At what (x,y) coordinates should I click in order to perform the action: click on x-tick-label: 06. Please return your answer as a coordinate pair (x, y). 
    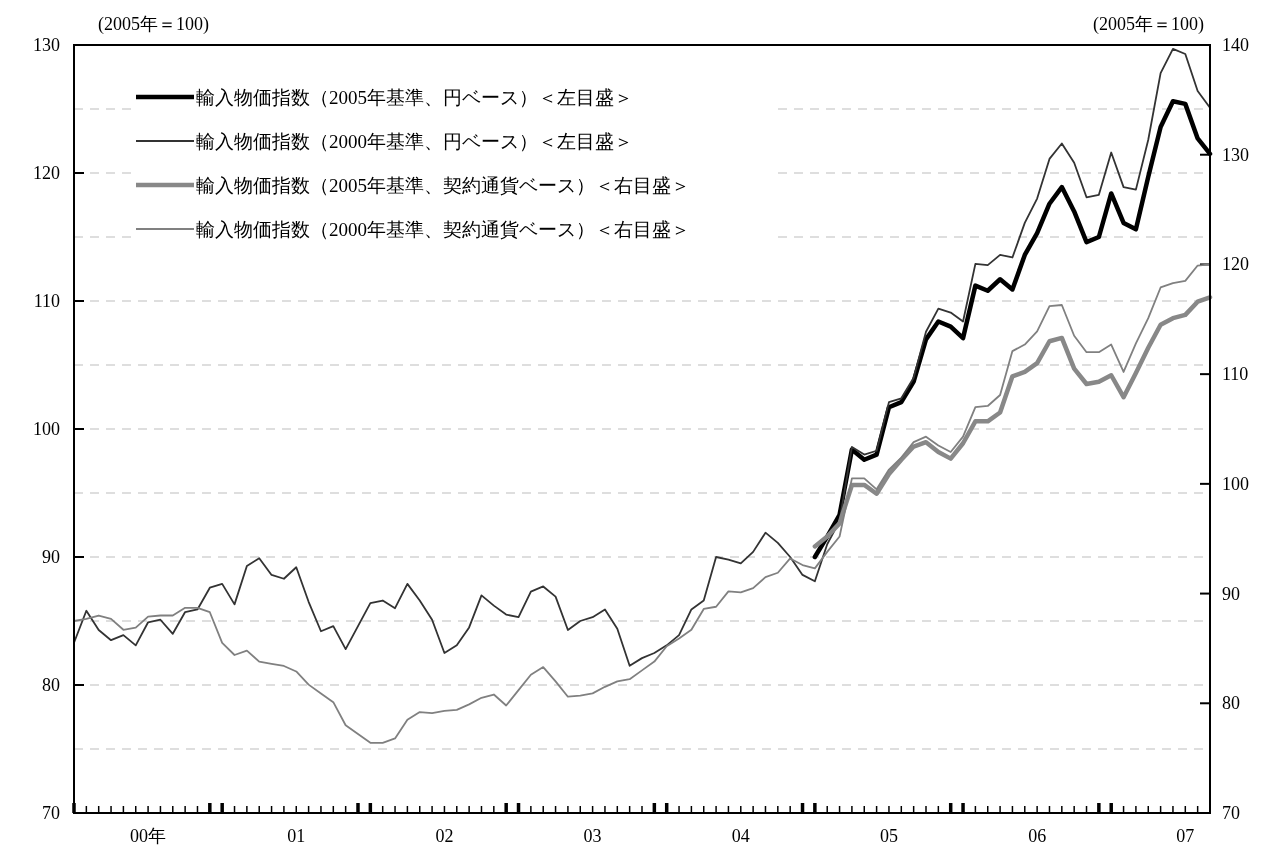
    Looking at the image, I should click on (1037, 836).